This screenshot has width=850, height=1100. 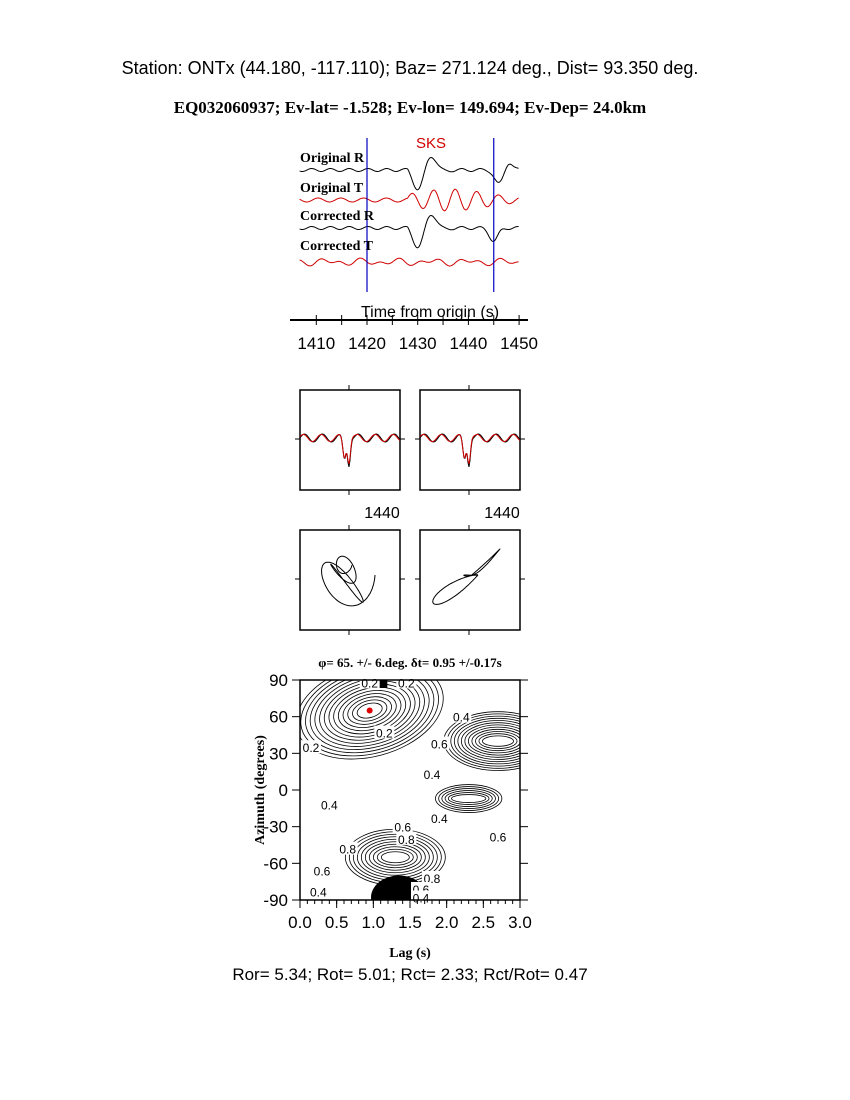 What do you see at coordinates (409, 200) in the screenshot?
I see `trace-original-t` at bounding box center [409, 200].